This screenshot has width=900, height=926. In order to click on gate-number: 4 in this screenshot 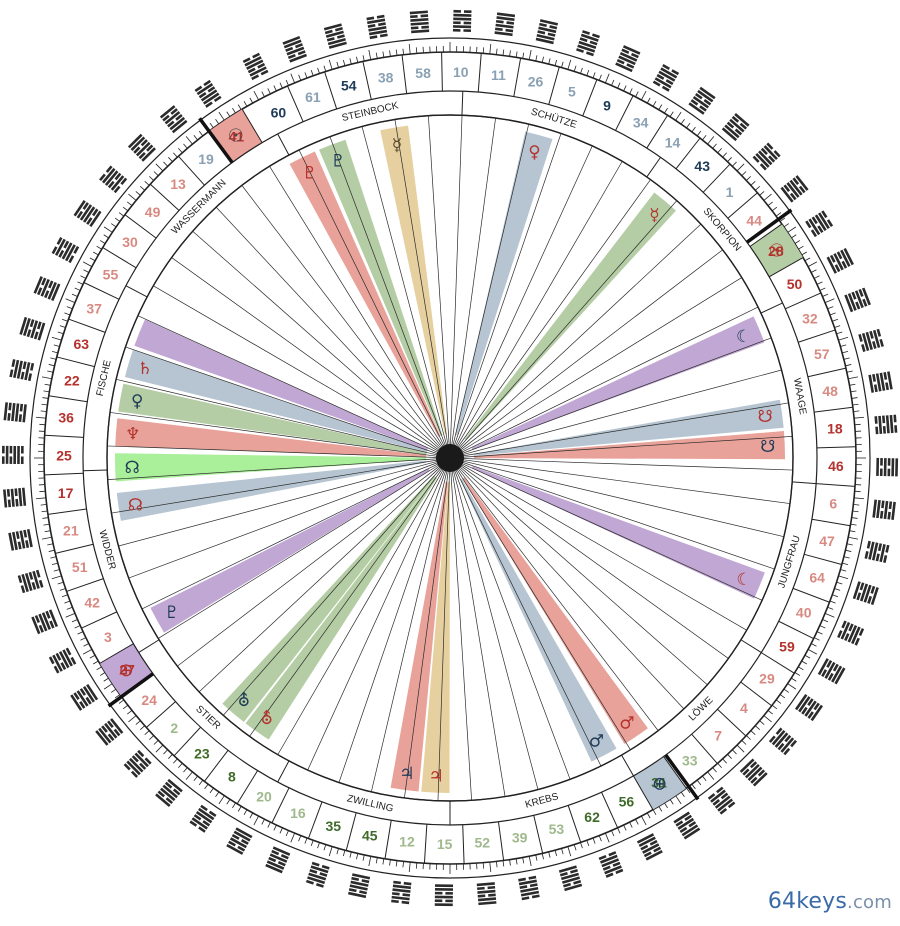, I will do `click(744, 708)`.